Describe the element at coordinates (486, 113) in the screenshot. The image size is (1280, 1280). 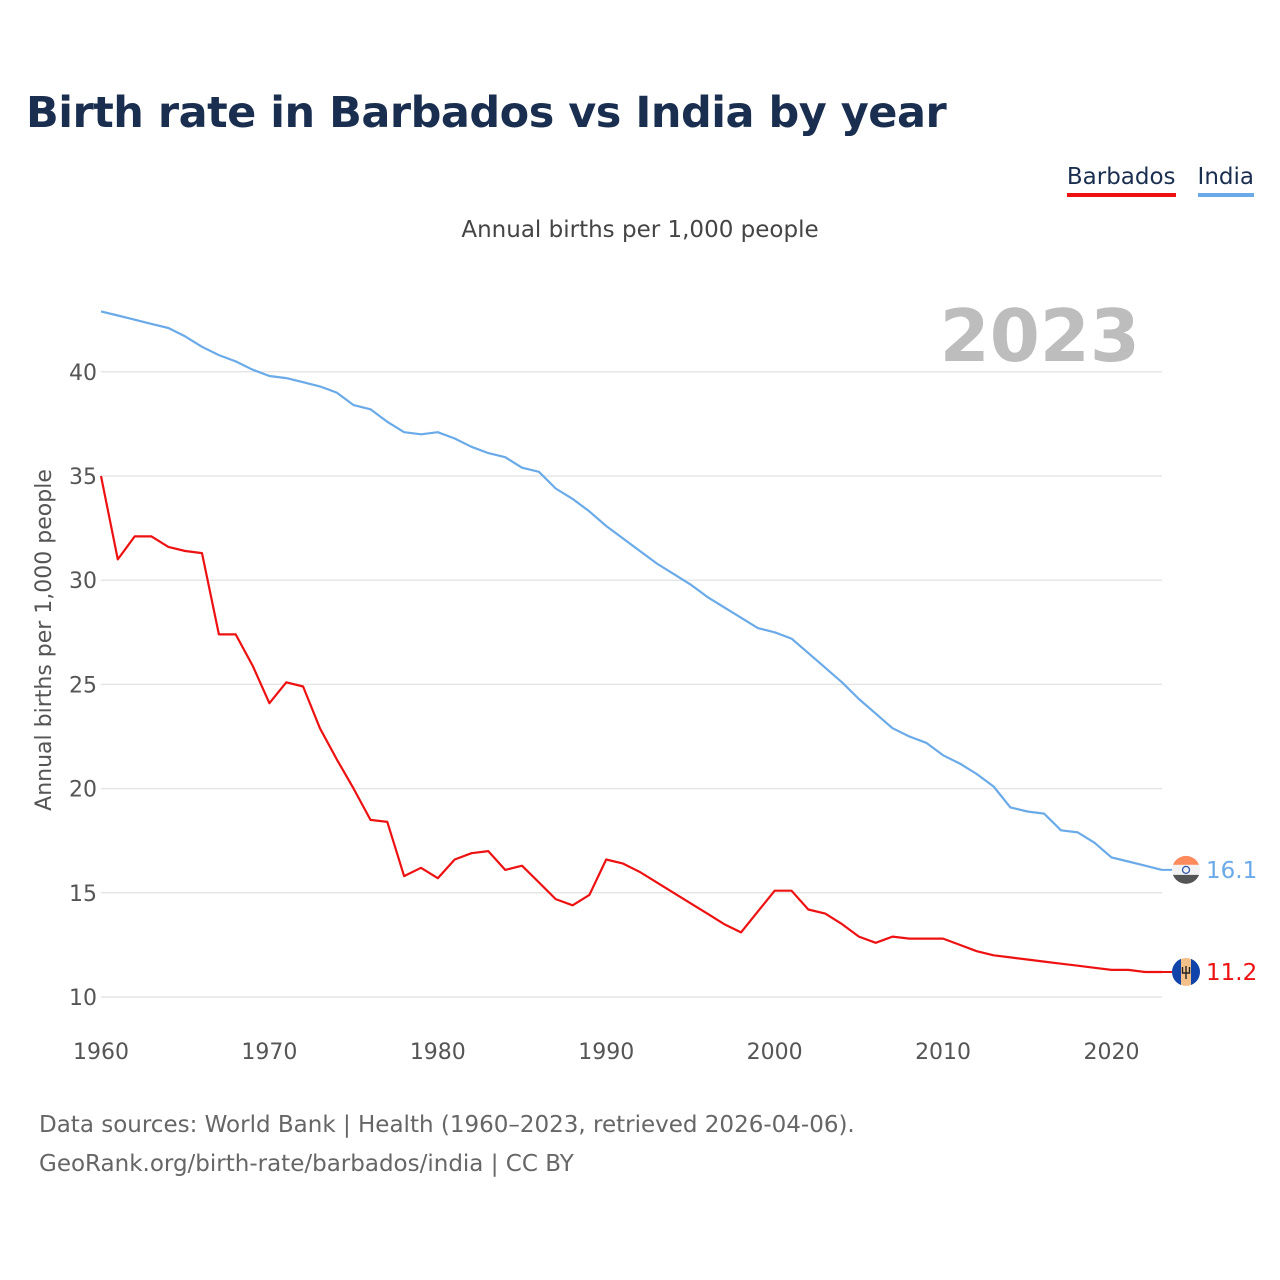
I see `chart-title: Birth rate in Barbados vs India by year` at that location.